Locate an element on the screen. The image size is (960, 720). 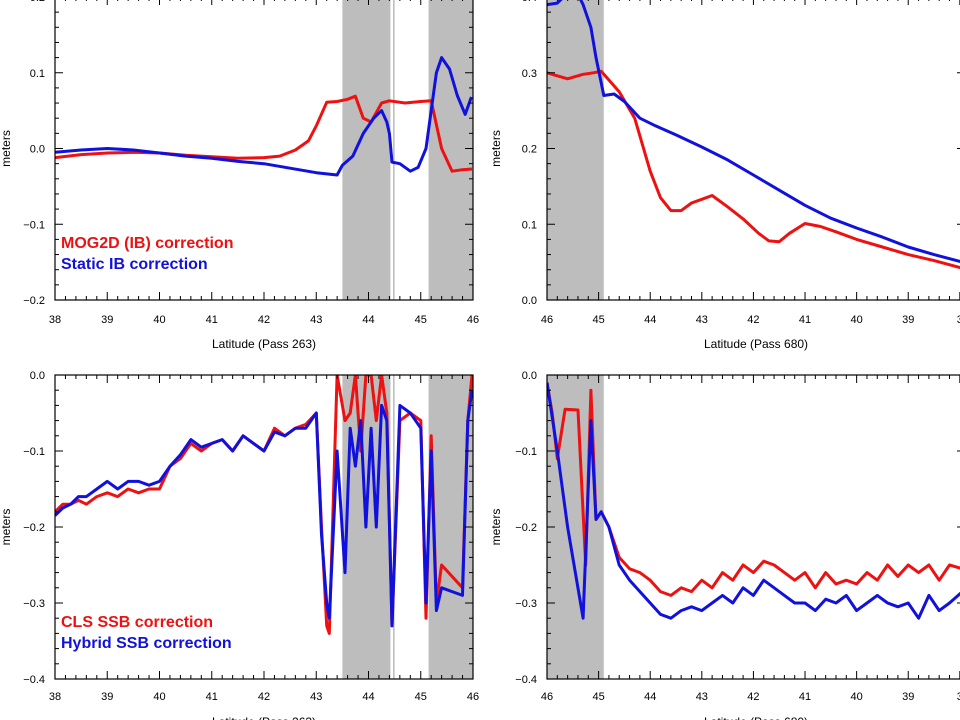
legend-entry-2: Hybrid SSB correction is located at coordinates (146, 643).